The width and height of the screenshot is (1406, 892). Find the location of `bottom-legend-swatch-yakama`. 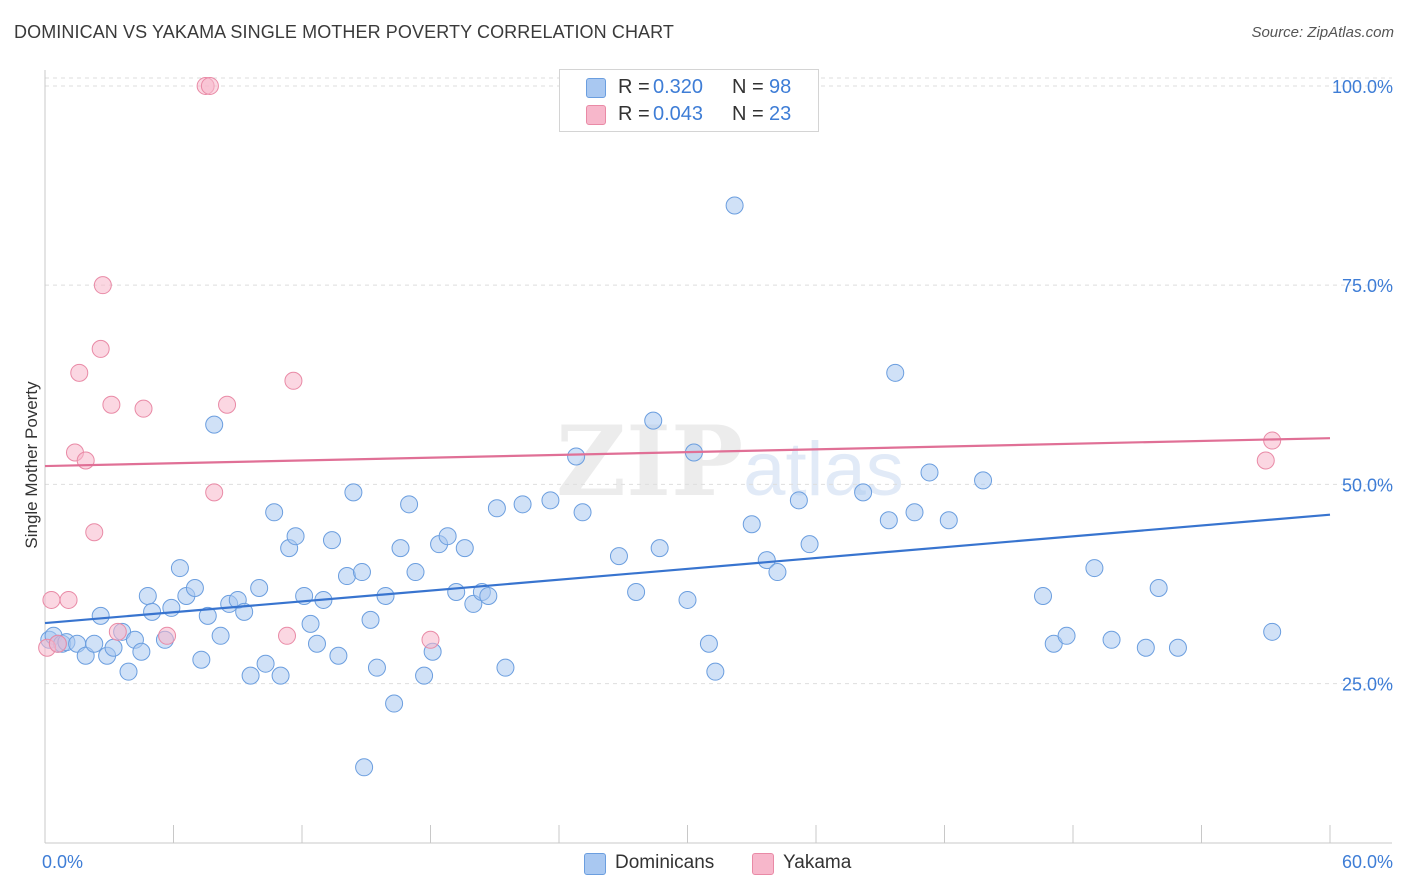

bottom-legend-swatch-yakama is located at coordinates (763, 864).